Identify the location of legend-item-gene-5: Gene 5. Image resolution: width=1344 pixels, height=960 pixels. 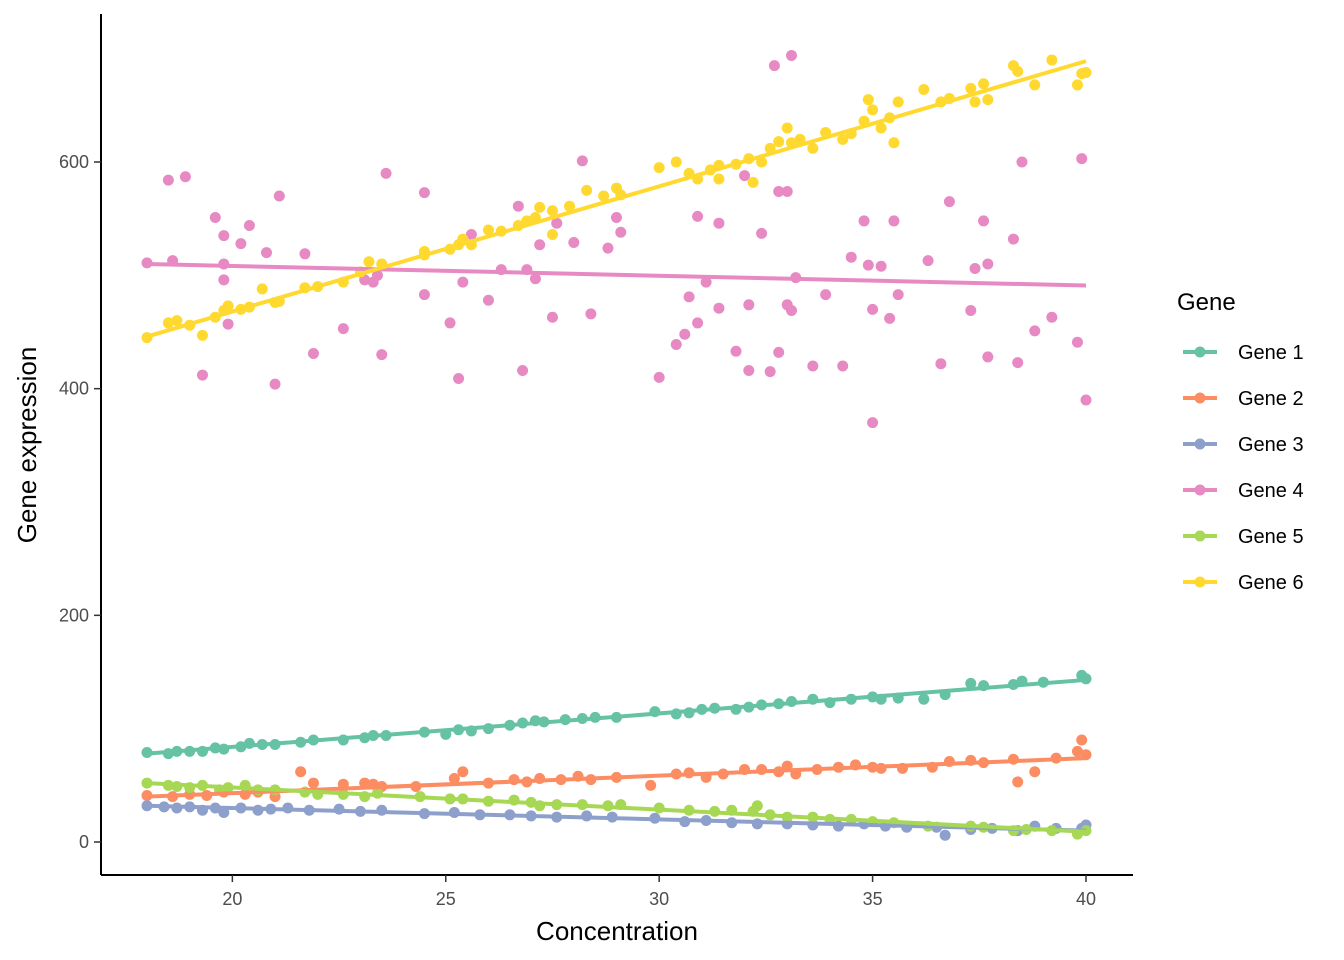
(1243, 537).